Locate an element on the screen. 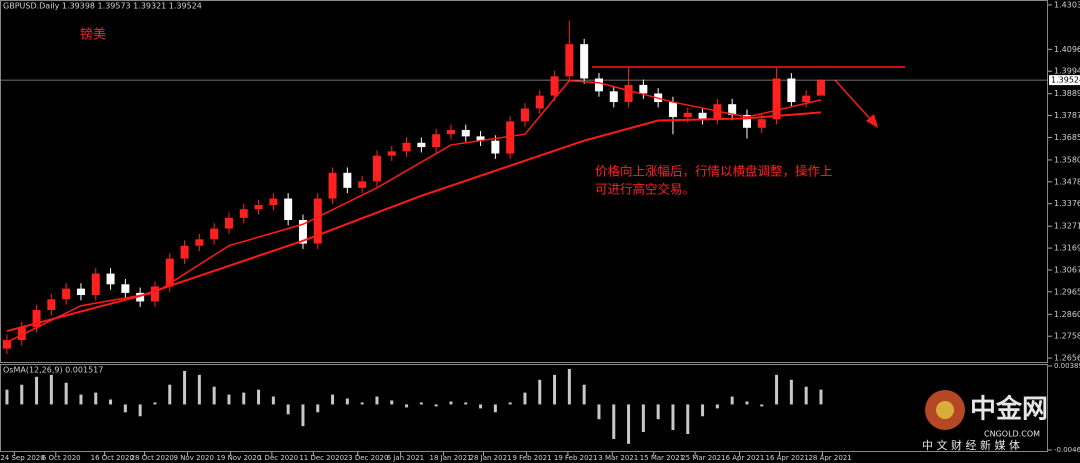 The width and height of the screenshot is (1080, 463). y-tick-label: 1.33760 is located at coordinates (1067, 203).